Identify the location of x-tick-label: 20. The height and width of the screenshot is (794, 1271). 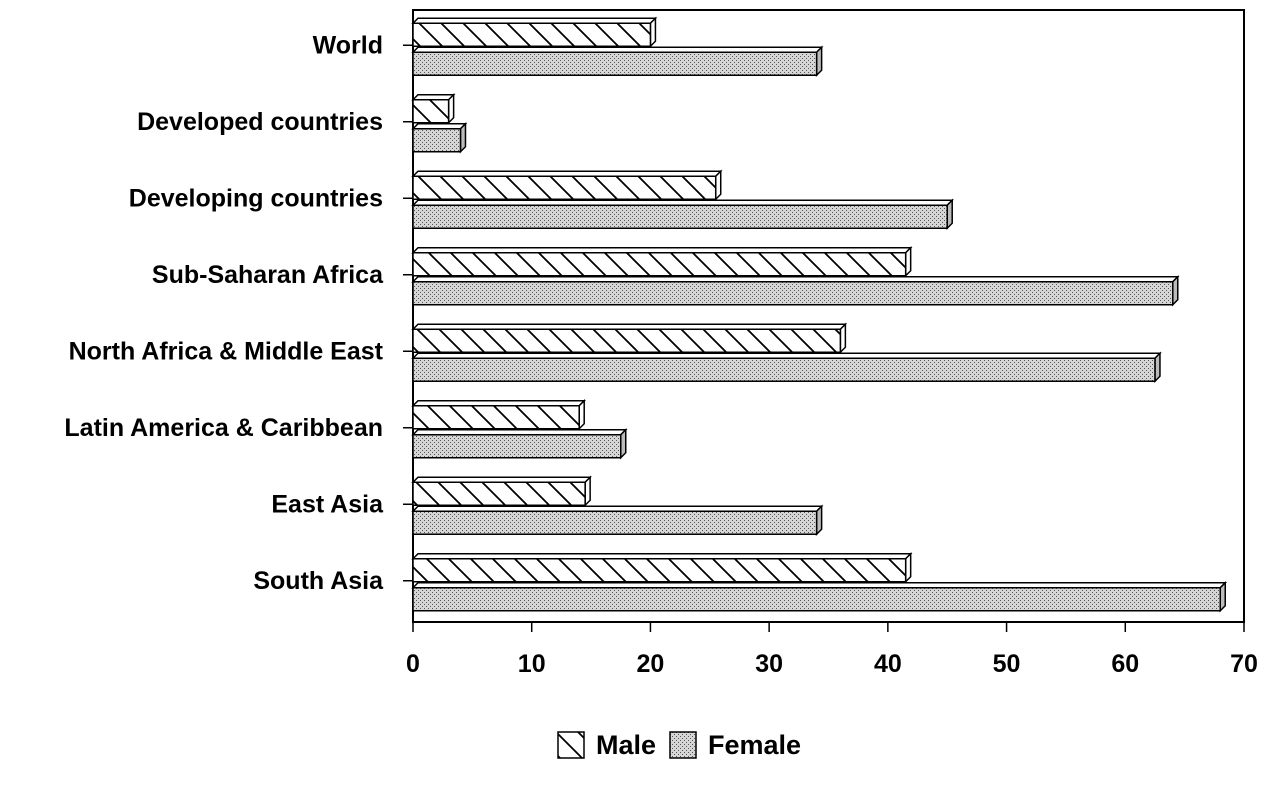
(651, 664).